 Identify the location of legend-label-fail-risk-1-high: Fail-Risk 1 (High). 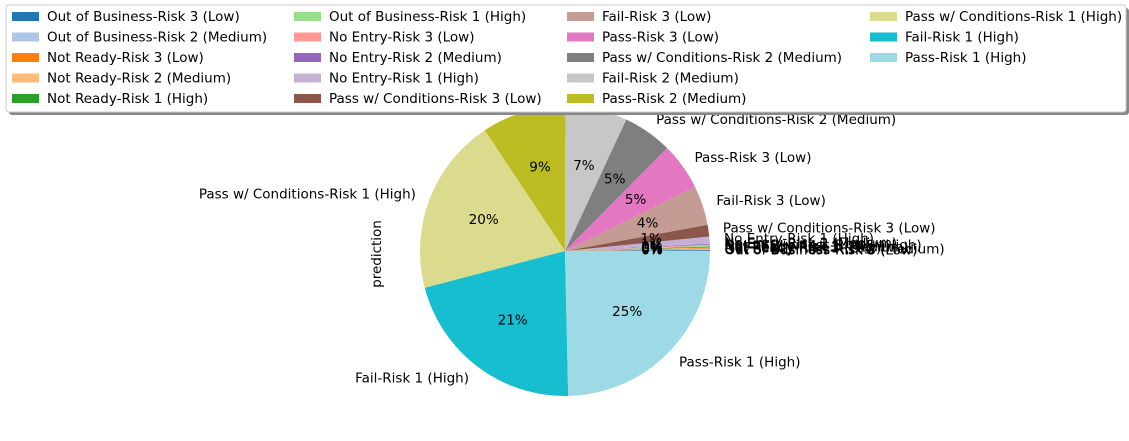
(962, 38).